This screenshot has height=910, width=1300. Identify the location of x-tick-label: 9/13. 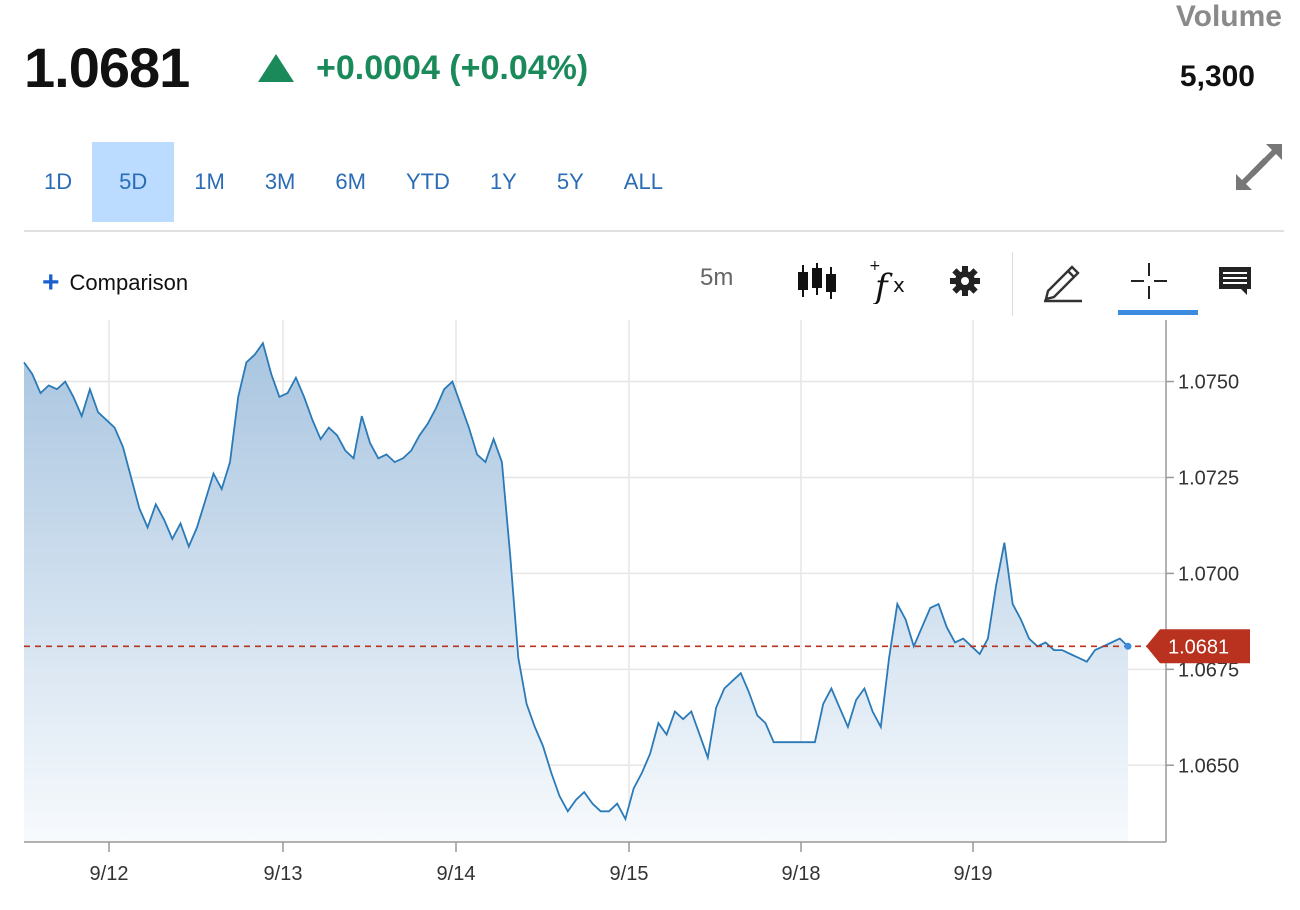
(283, 874).